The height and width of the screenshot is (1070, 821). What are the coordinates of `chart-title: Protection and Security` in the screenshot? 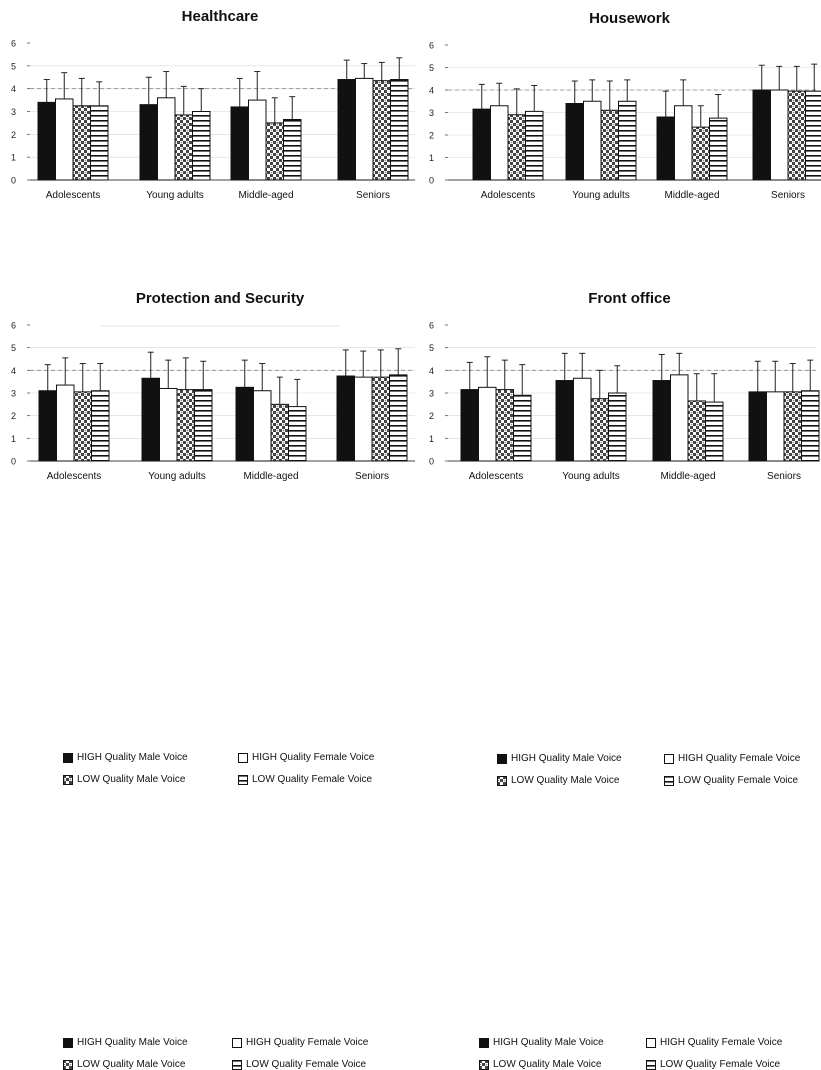 It's located at (220, 298).